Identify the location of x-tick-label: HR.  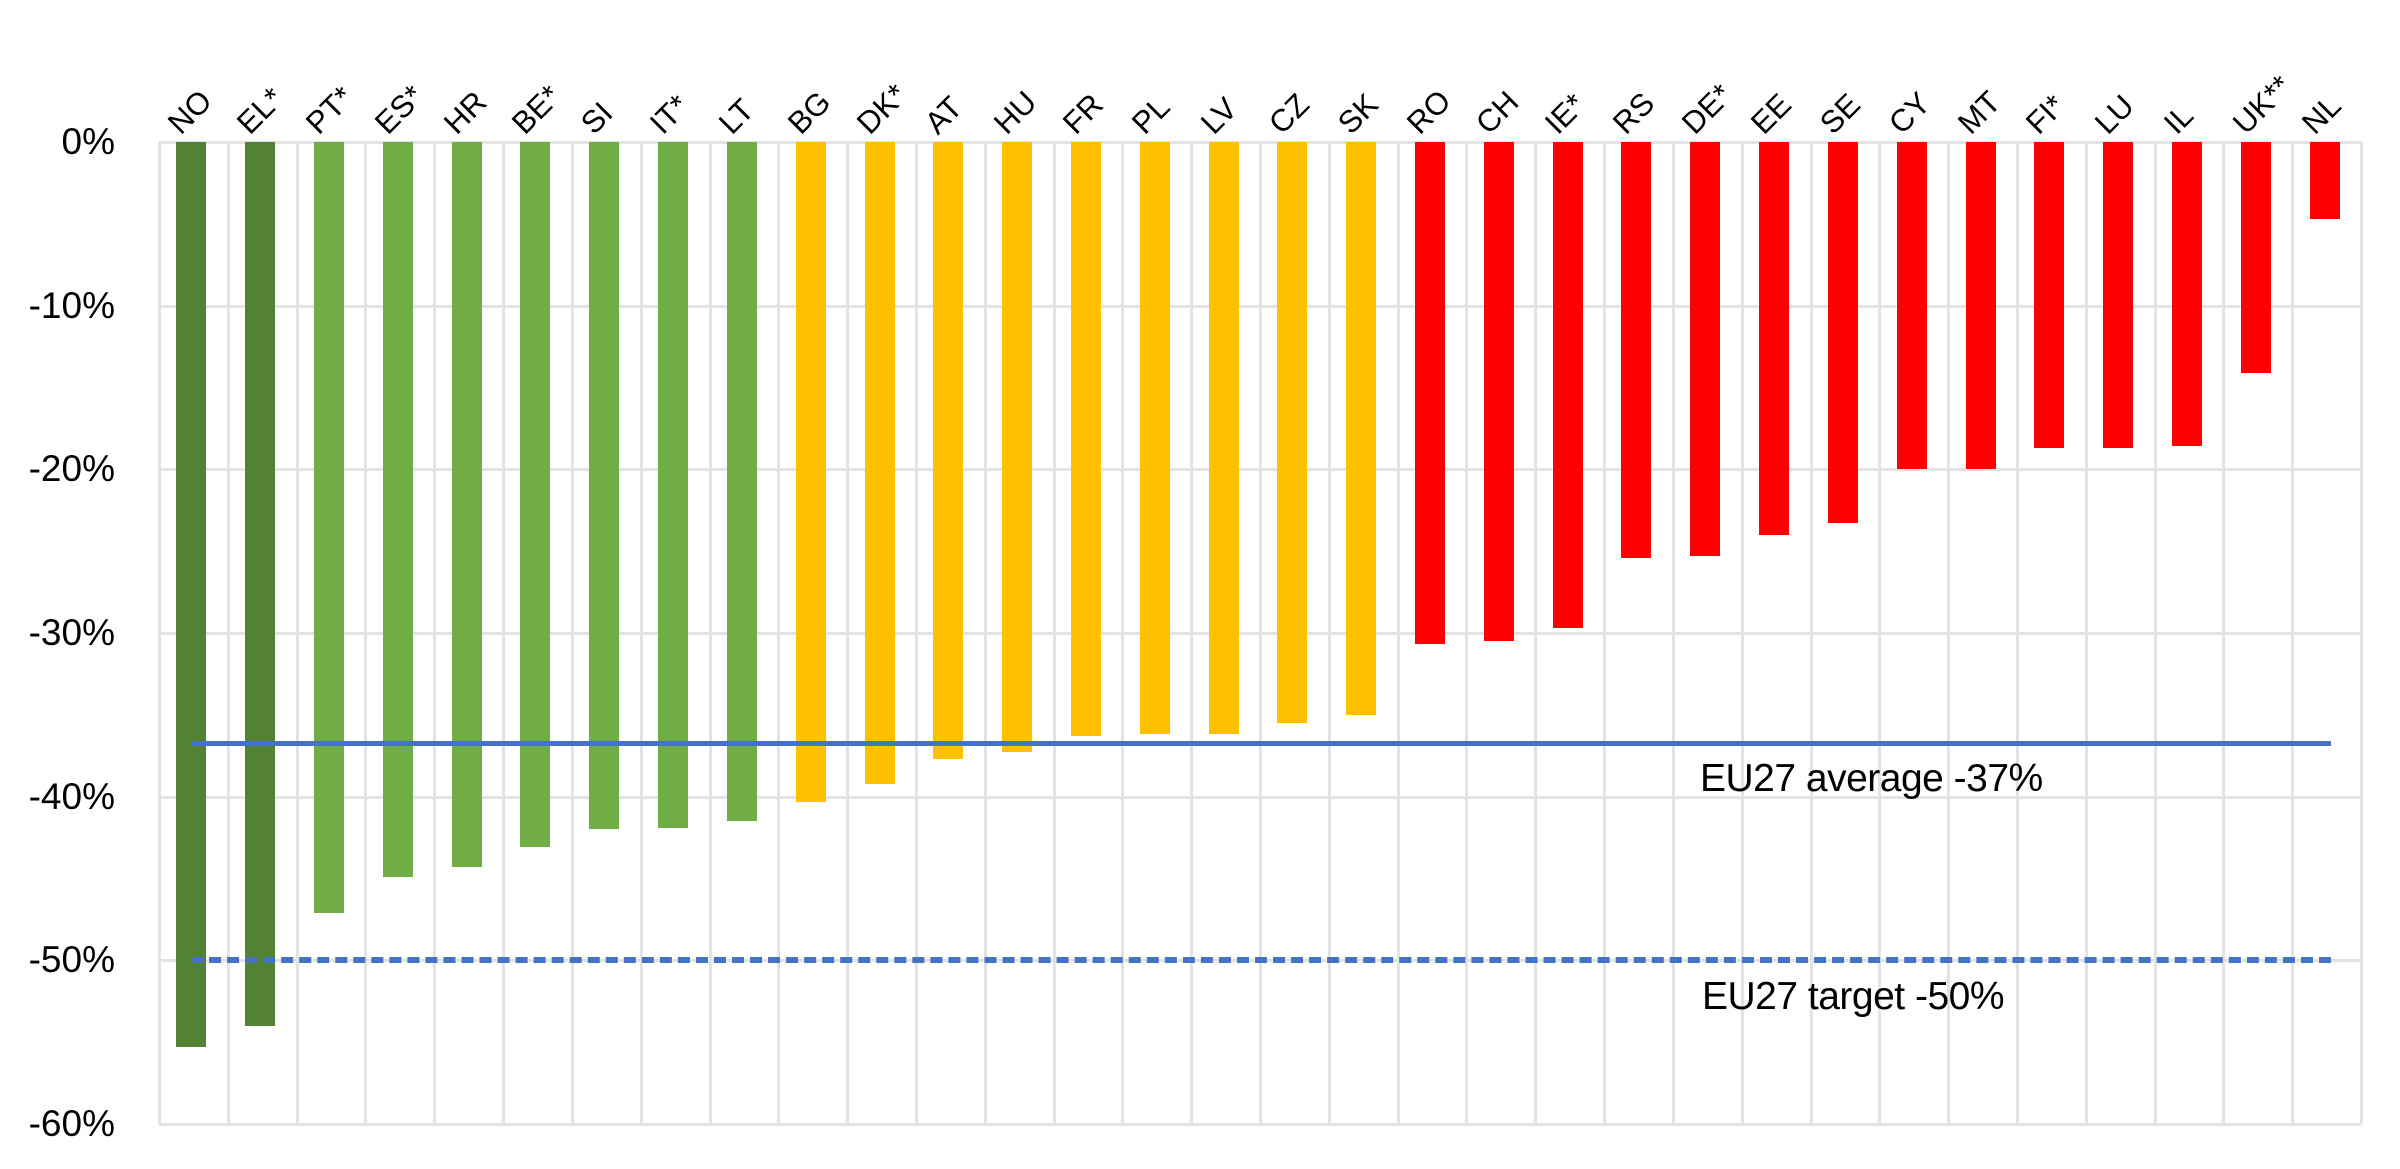
(465, 112).